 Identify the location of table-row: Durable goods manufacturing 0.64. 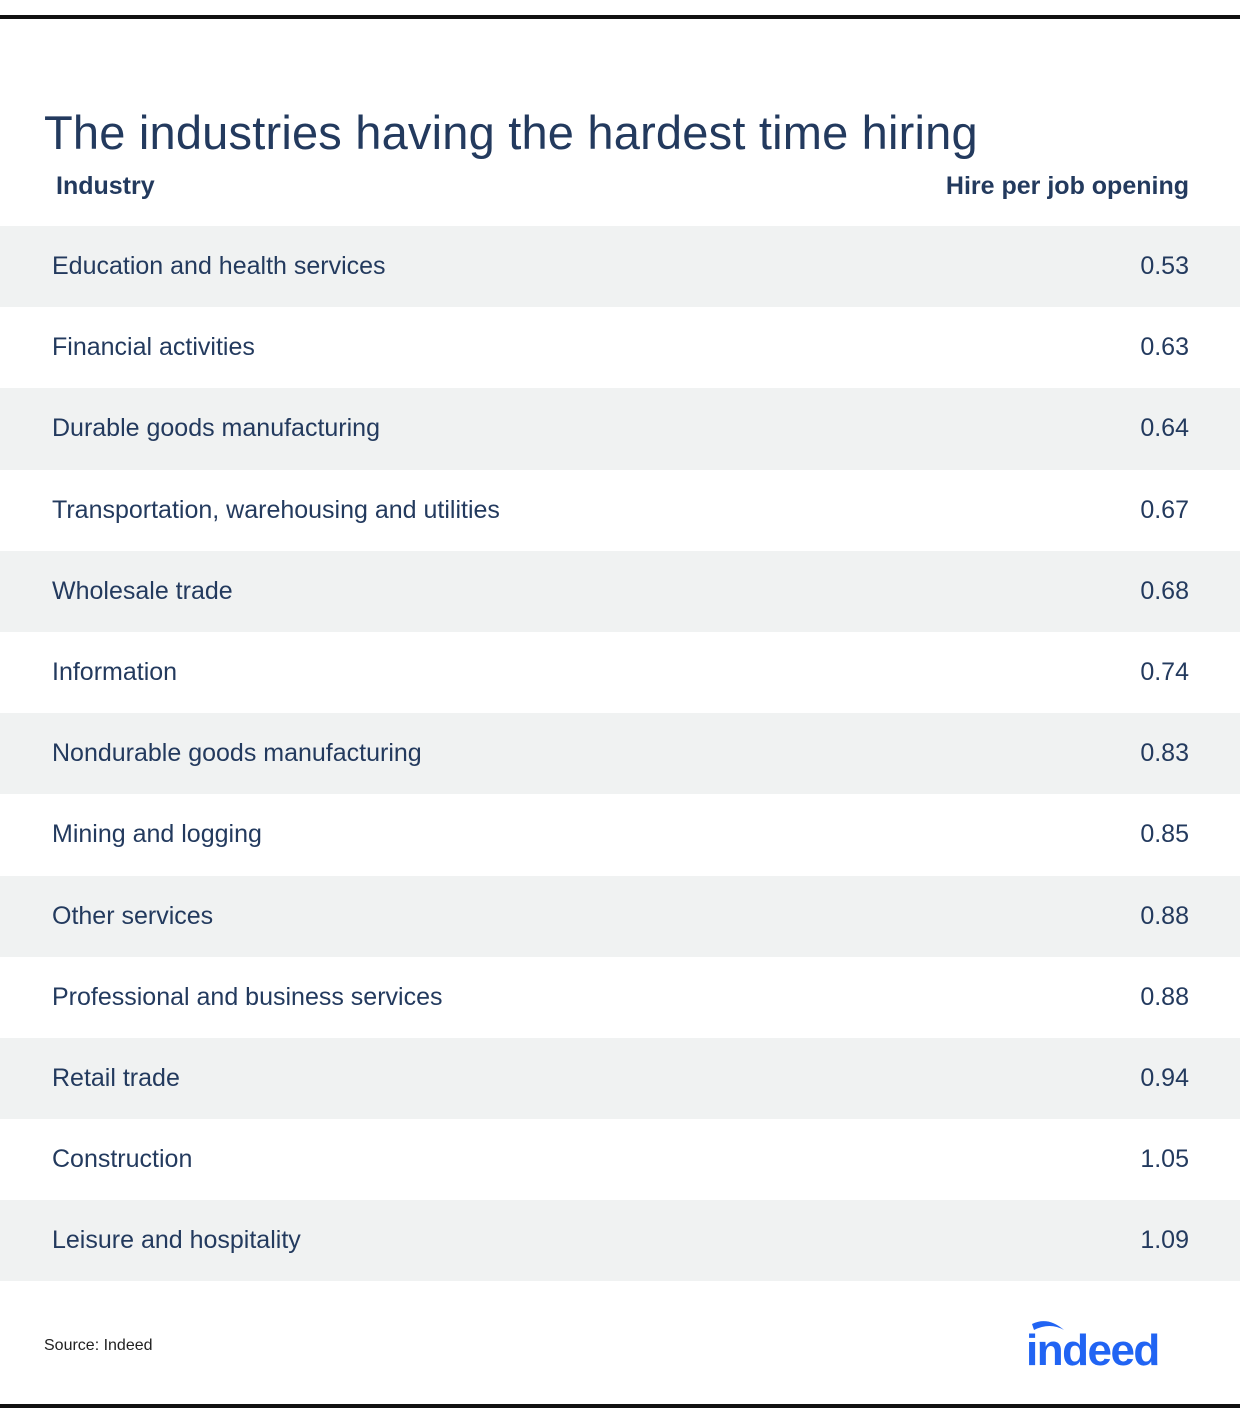
(620, 429).